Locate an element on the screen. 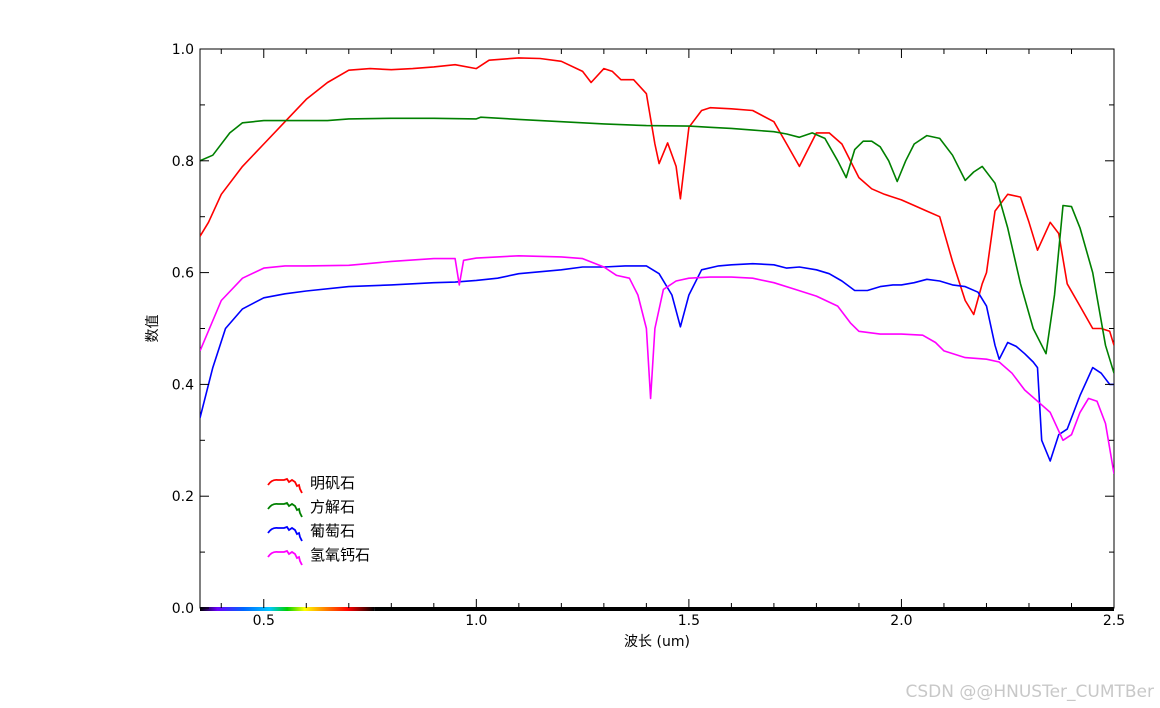 The width and height of the screenshot is (1160, 708). legend-label: 方解石 is located at coordinates (332, 507).